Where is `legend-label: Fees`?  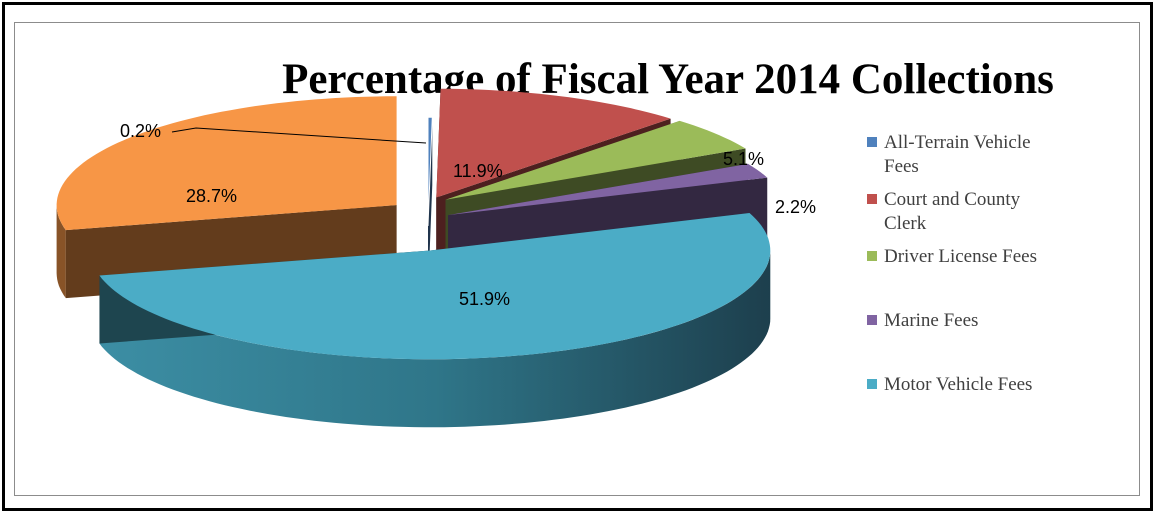 legend-label: Fees is located at coordinates (901, 166).